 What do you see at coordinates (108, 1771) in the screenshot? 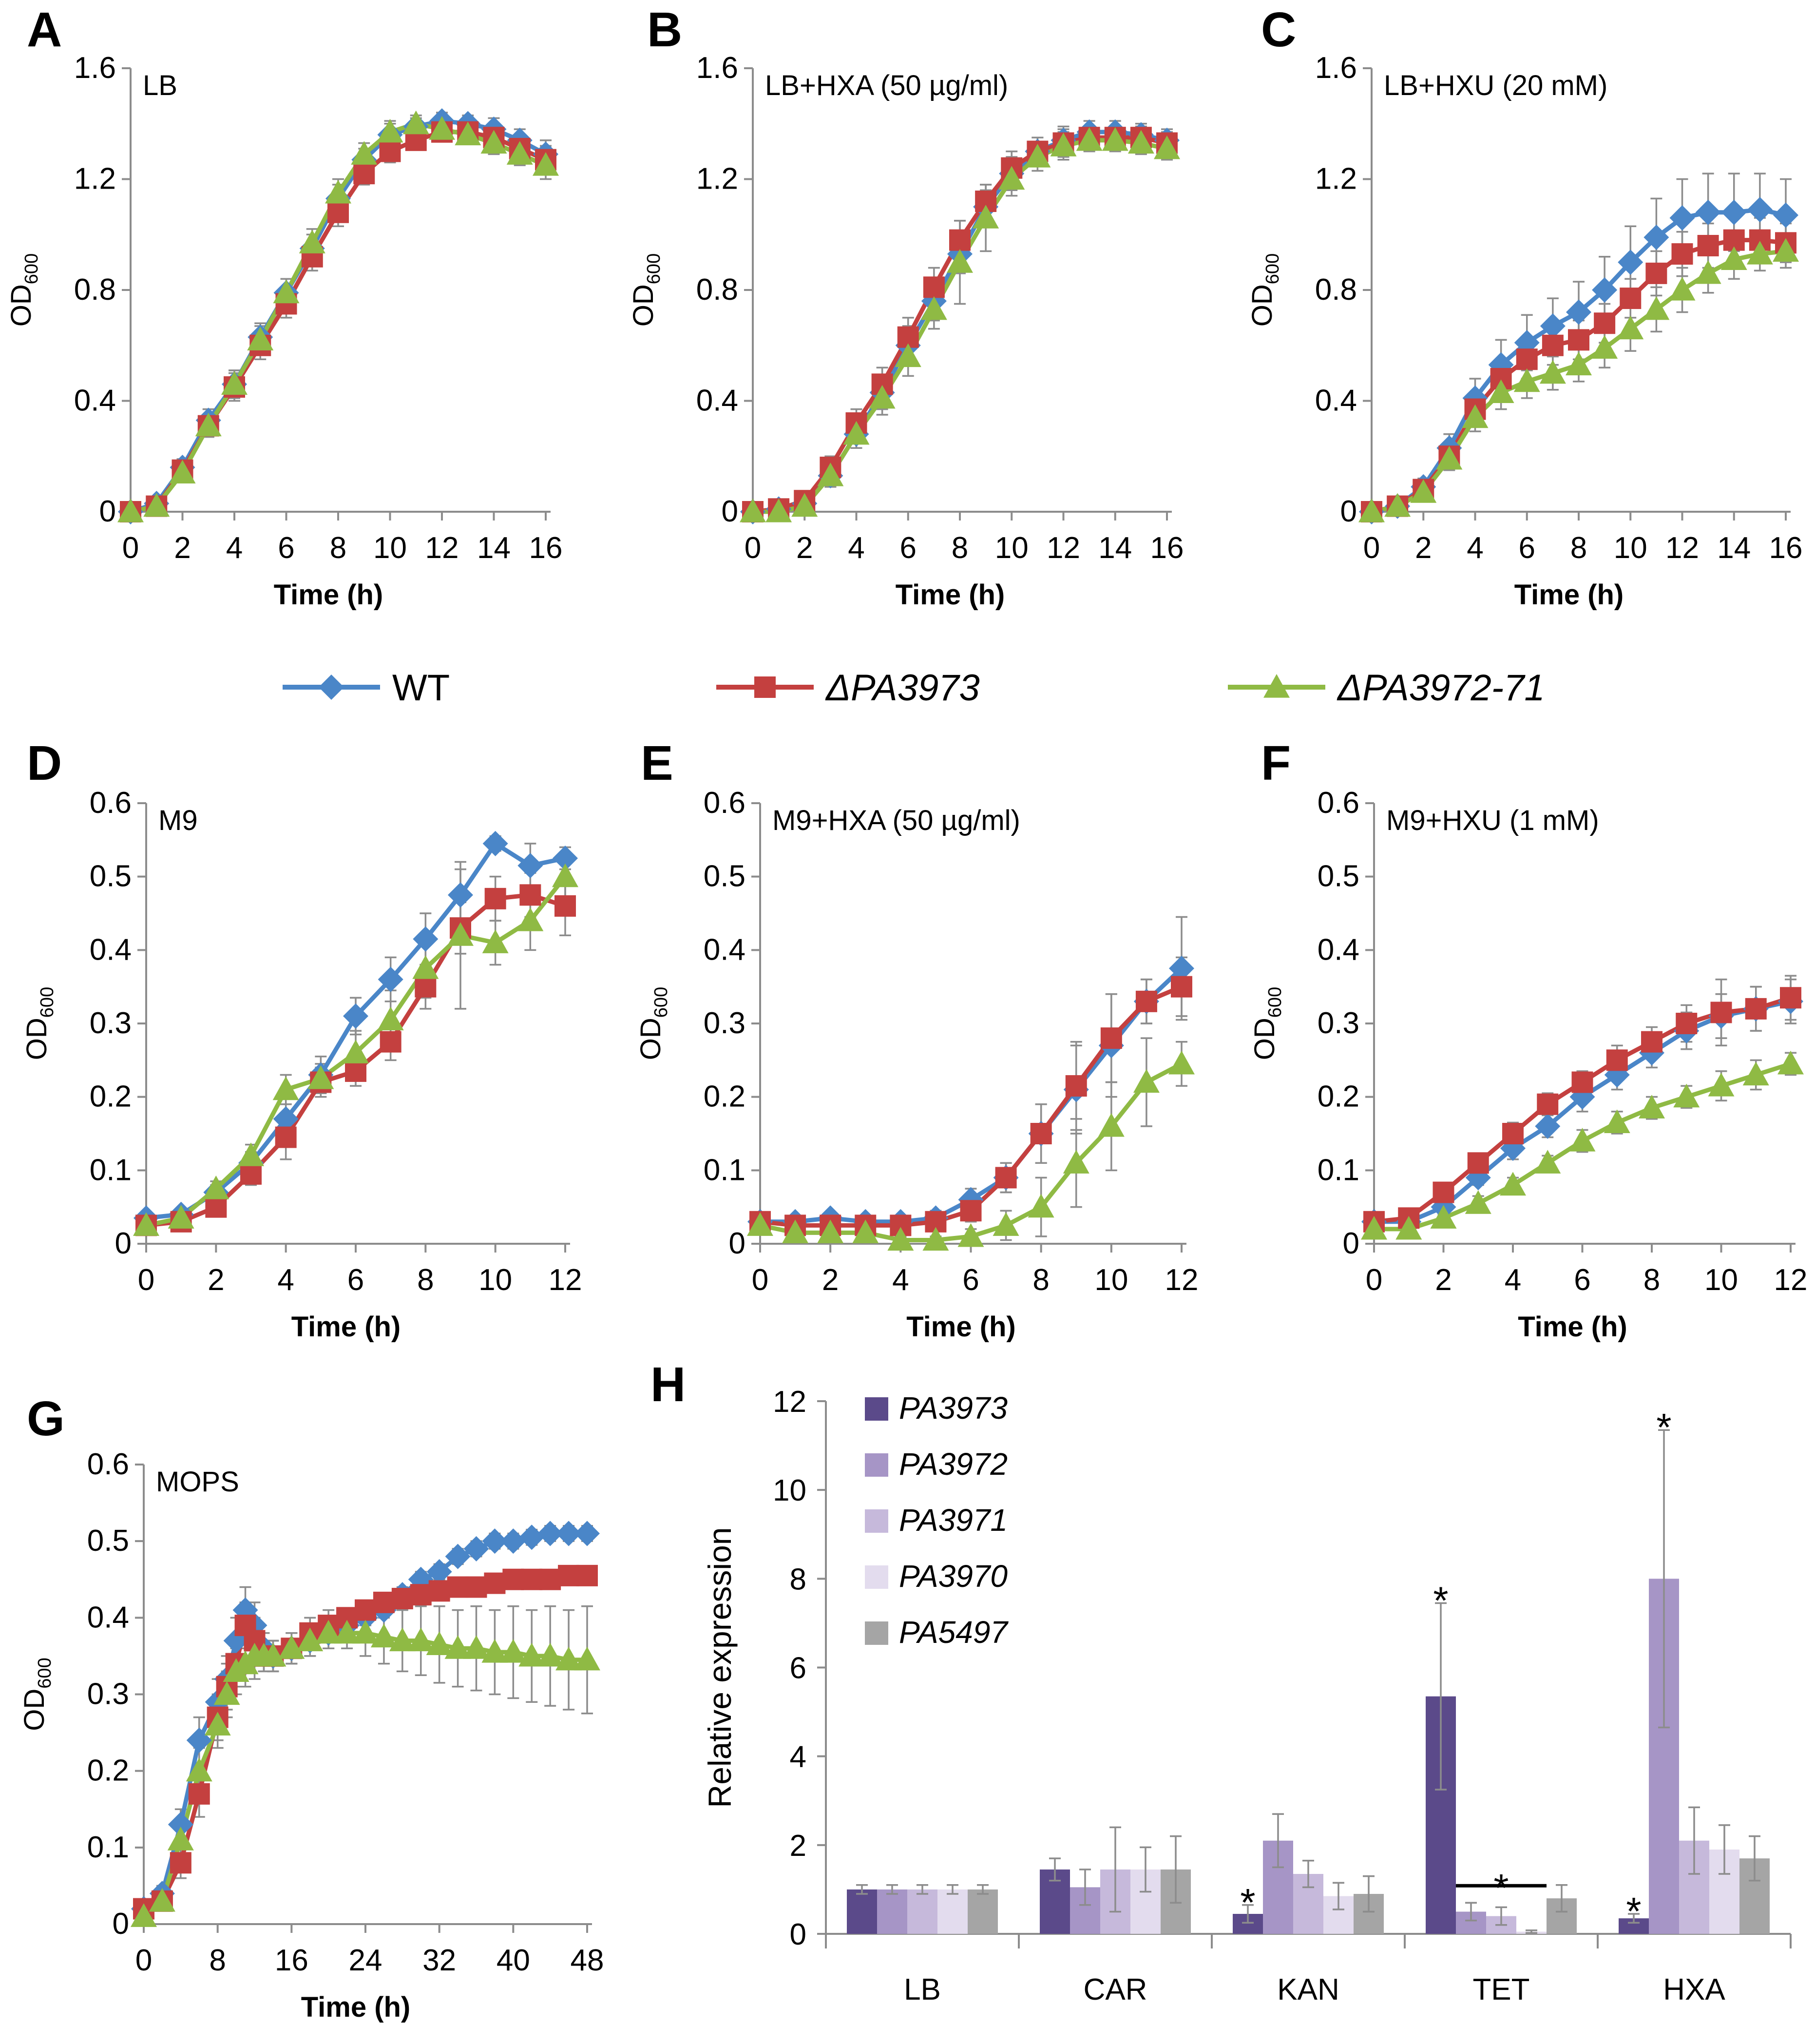
I see `y-tick-label: 0.2` at bounding box center [108, 1771].